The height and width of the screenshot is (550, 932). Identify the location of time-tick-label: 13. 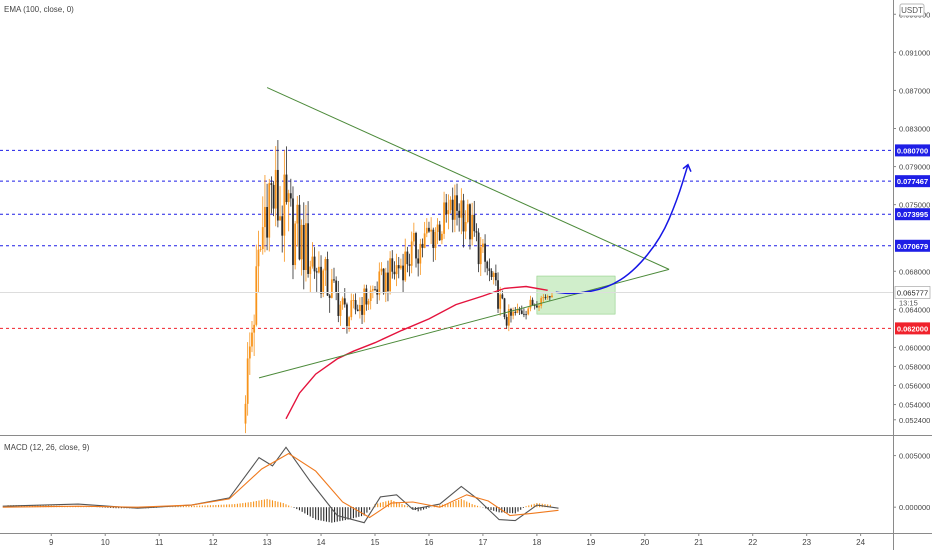
(267, 542).